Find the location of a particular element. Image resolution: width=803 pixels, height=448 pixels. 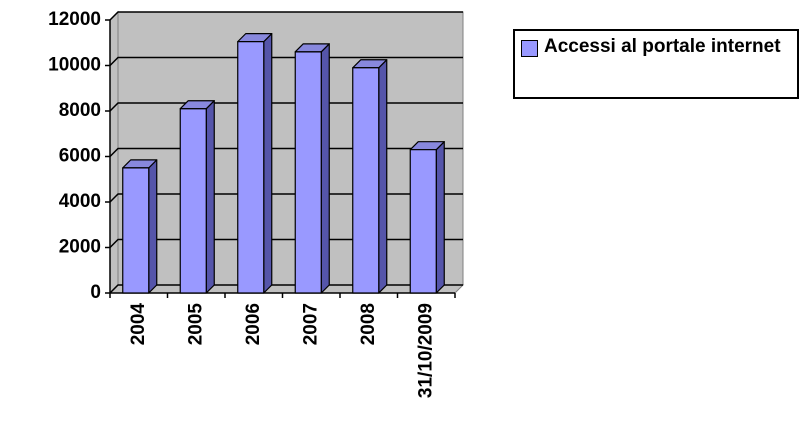

legend-label: Accessi al portale internet is located at coordinates (662, 46).